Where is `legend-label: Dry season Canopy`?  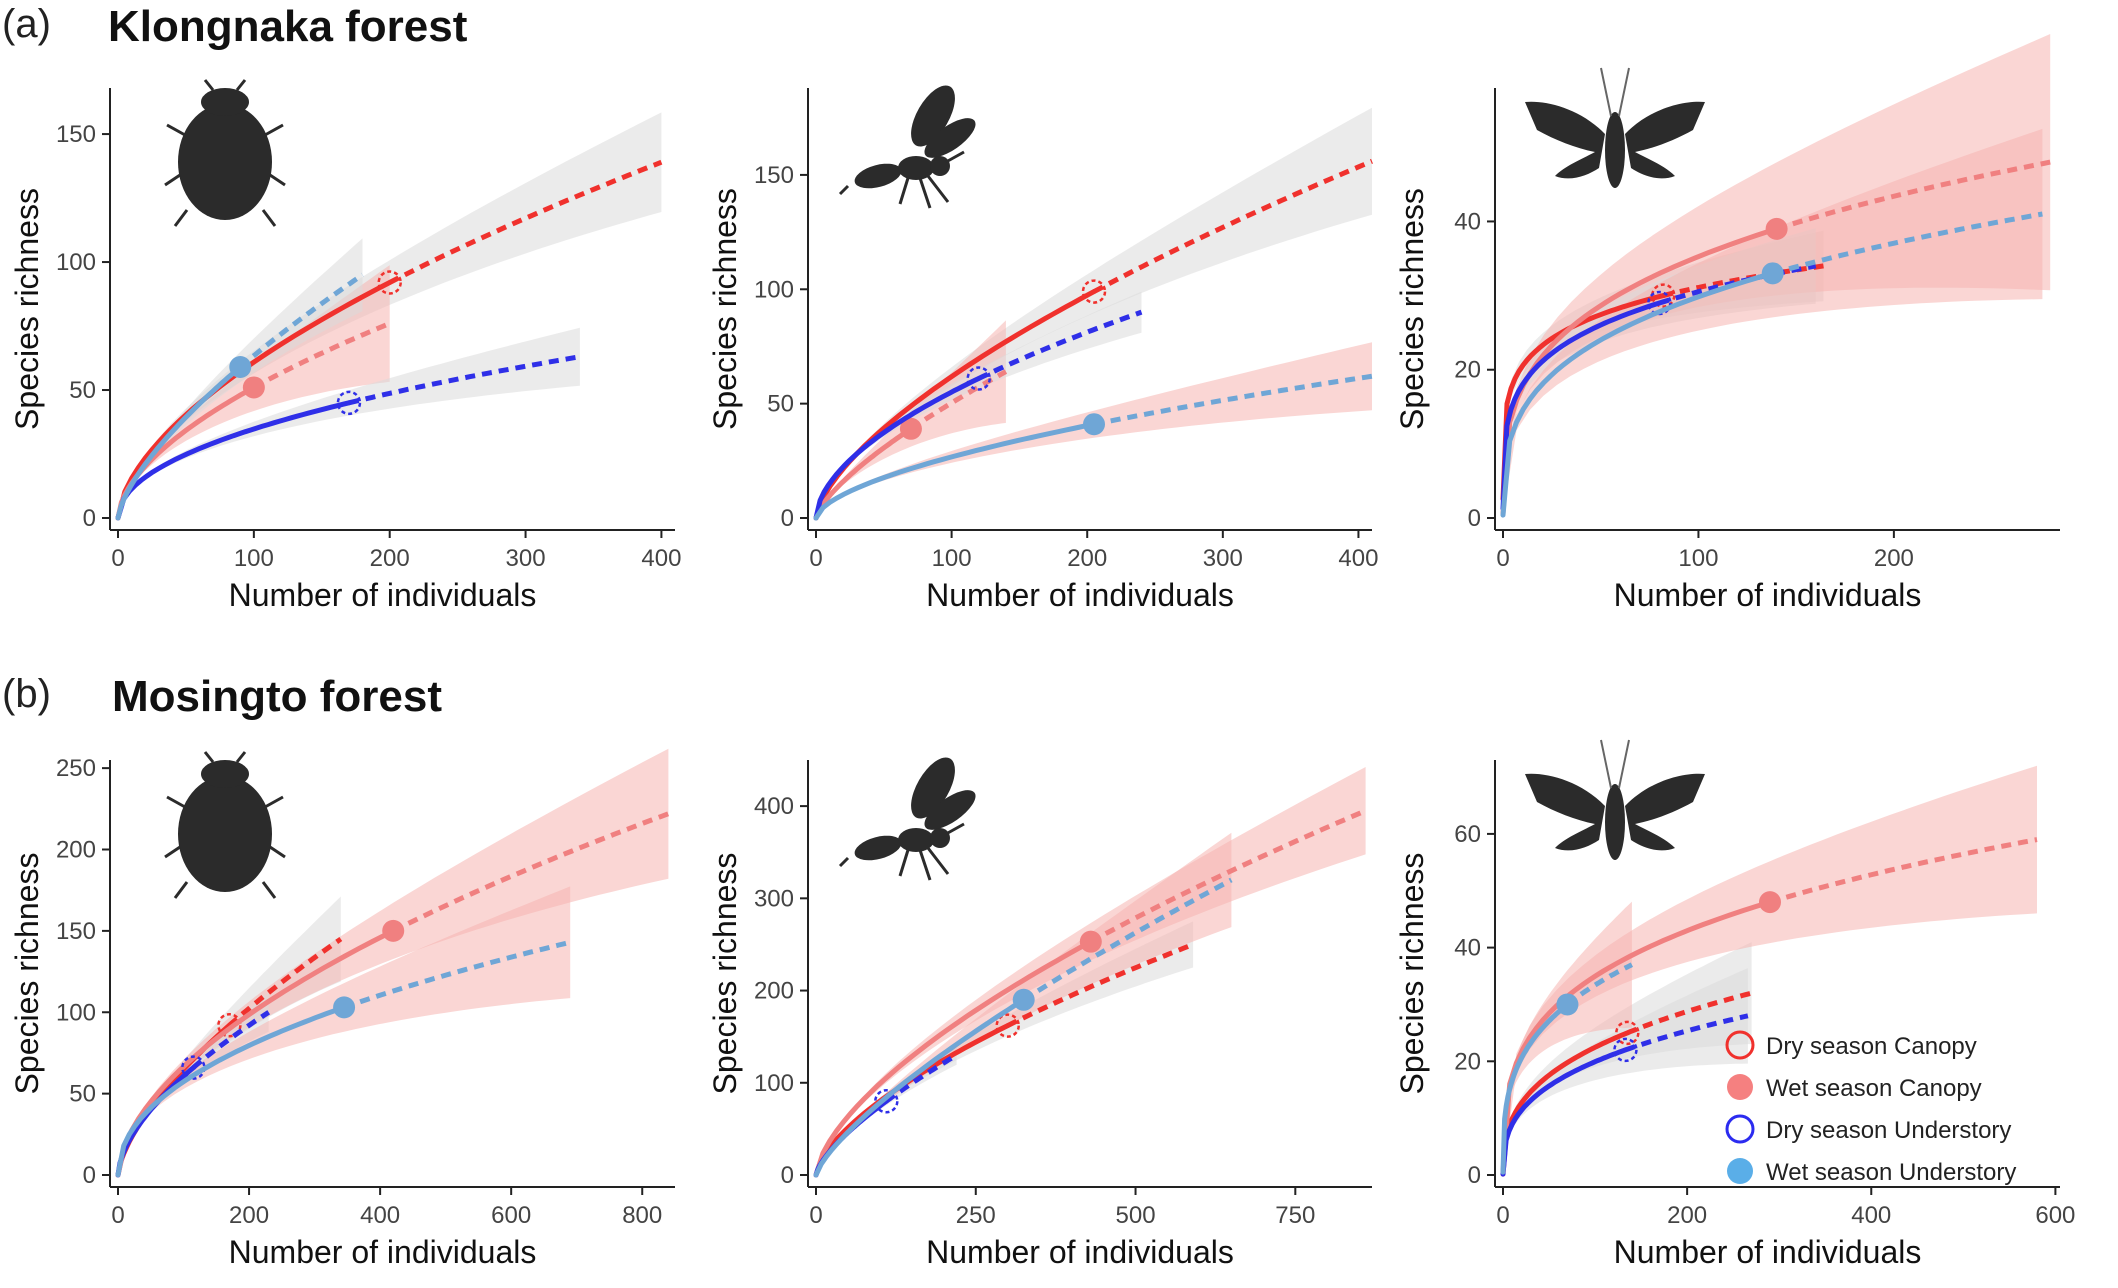 legend-label: Dry season Canopy is located at coordinates (1871, 1046).